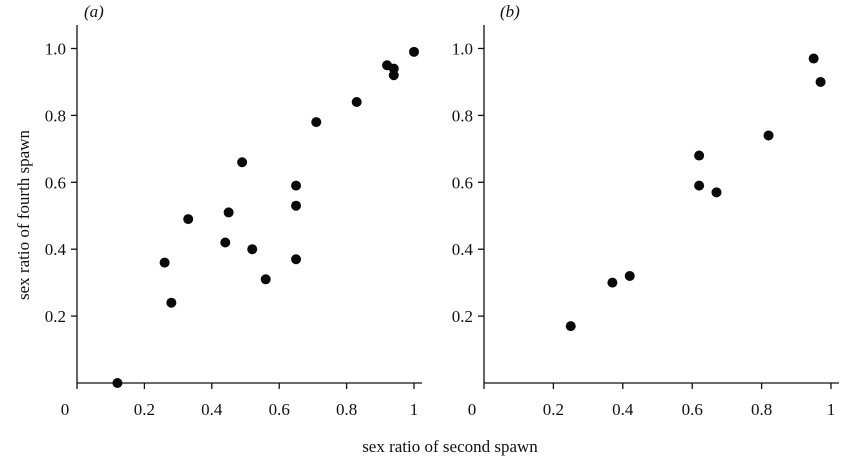 The width and height of the screenshot is (841, 468). Describe the element at coordinates (450, 446) in the screenshot. I see `x-axis-title: sex ratio of second spawn` at that location.